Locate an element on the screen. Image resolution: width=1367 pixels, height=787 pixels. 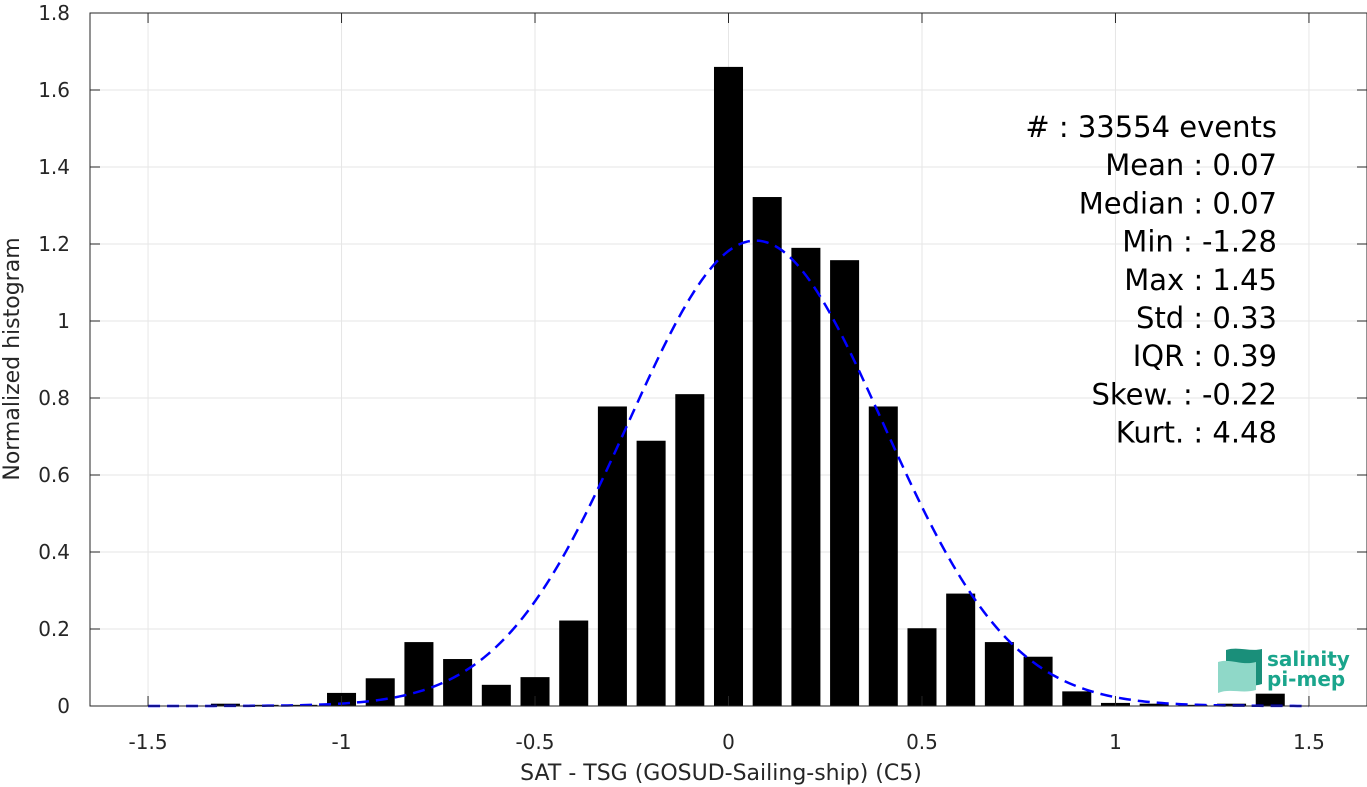
x-tick-label: 1 is located at coordinates (1115, 742).